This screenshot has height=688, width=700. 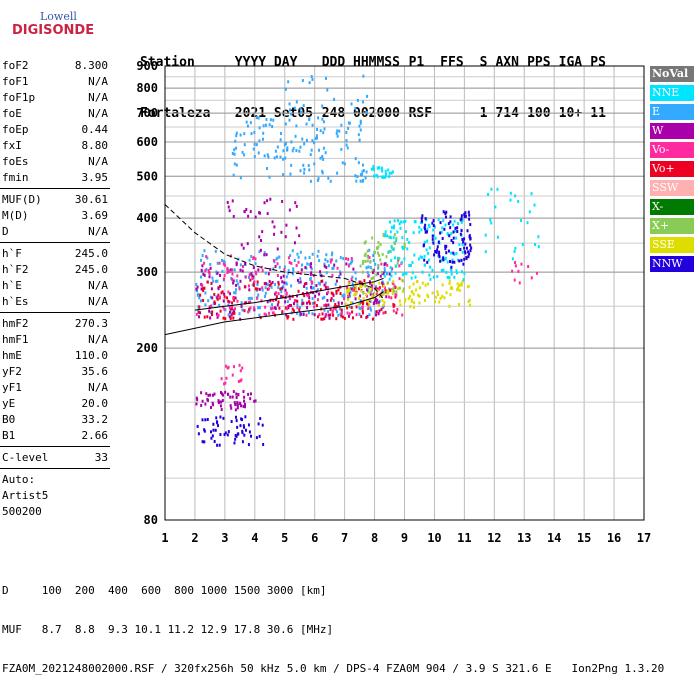 What do you see at coordinates (98, 113) in the screenshot?
I see `param-value: N/A` at bounding box center [98, 113].